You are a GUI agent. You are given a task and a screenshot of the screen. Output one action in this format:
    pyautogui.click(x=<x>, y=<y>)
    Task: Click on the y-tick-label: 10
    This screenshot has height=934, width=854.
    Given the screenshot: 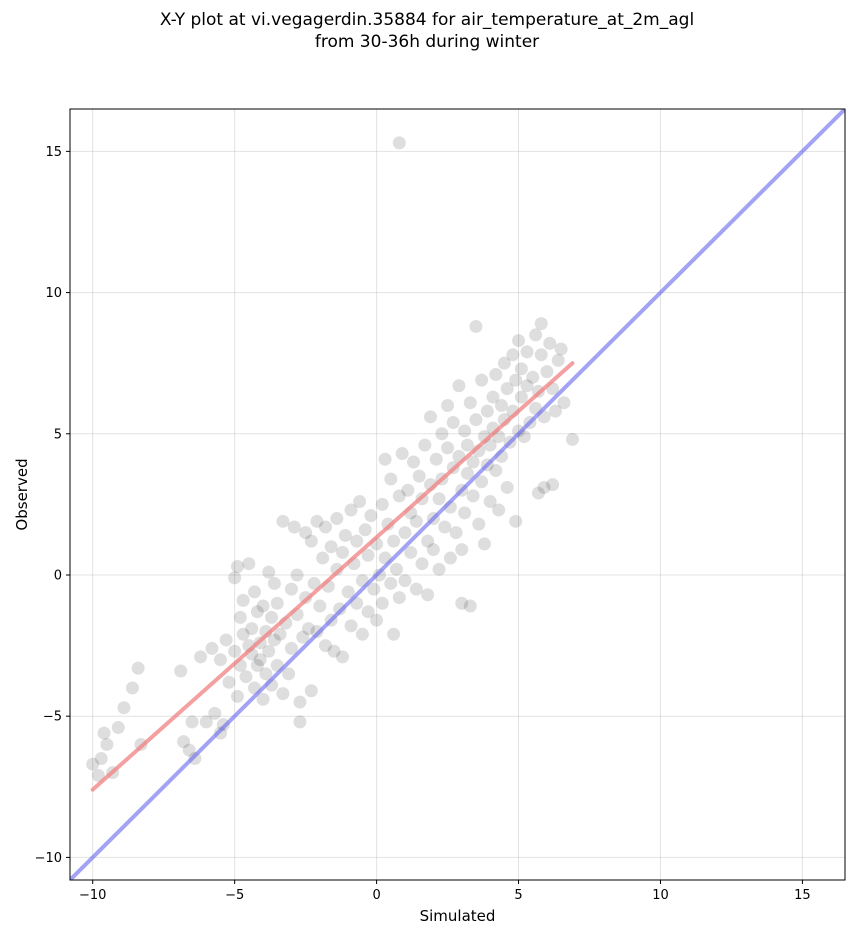 What is the action you would take?
    pyautogui.click(x=53, y=293)
    